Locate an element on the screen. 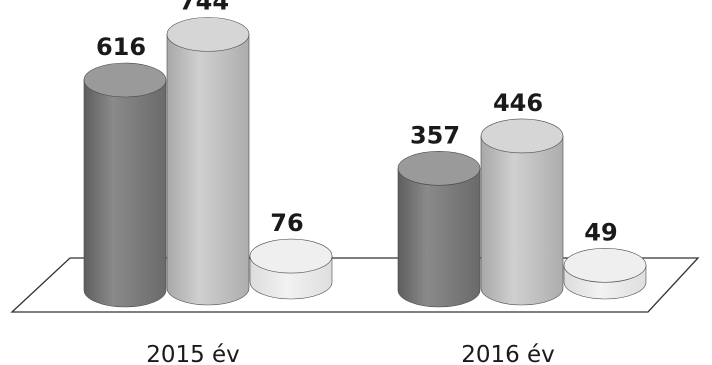 Image resolution: width=712 pixels, height=365 pixels. bar-2015-év-s1 is located at coordinates (125, 185).